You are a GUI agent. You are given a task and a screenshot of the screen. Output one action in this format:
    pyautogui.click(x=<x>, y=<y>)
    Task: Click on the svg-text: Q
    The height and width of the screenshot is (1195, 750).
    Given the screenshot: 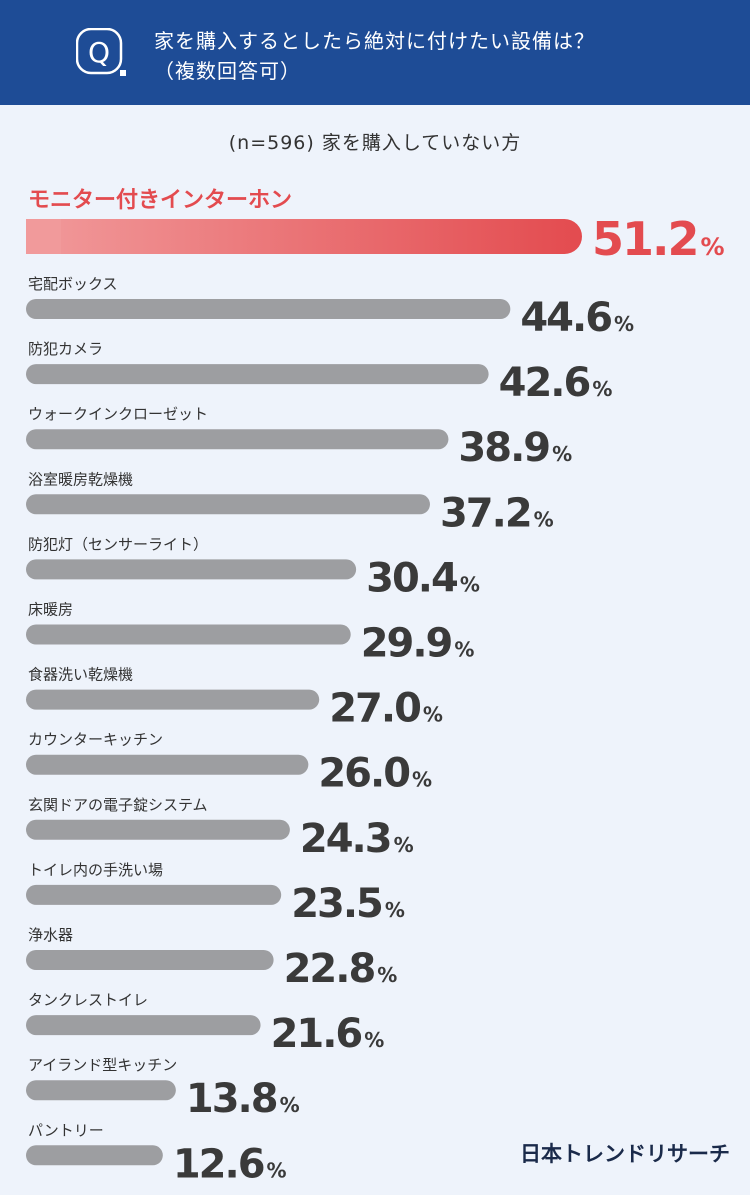 What is the action you would take?
    pyautogui.click(x=99, y=52)
    